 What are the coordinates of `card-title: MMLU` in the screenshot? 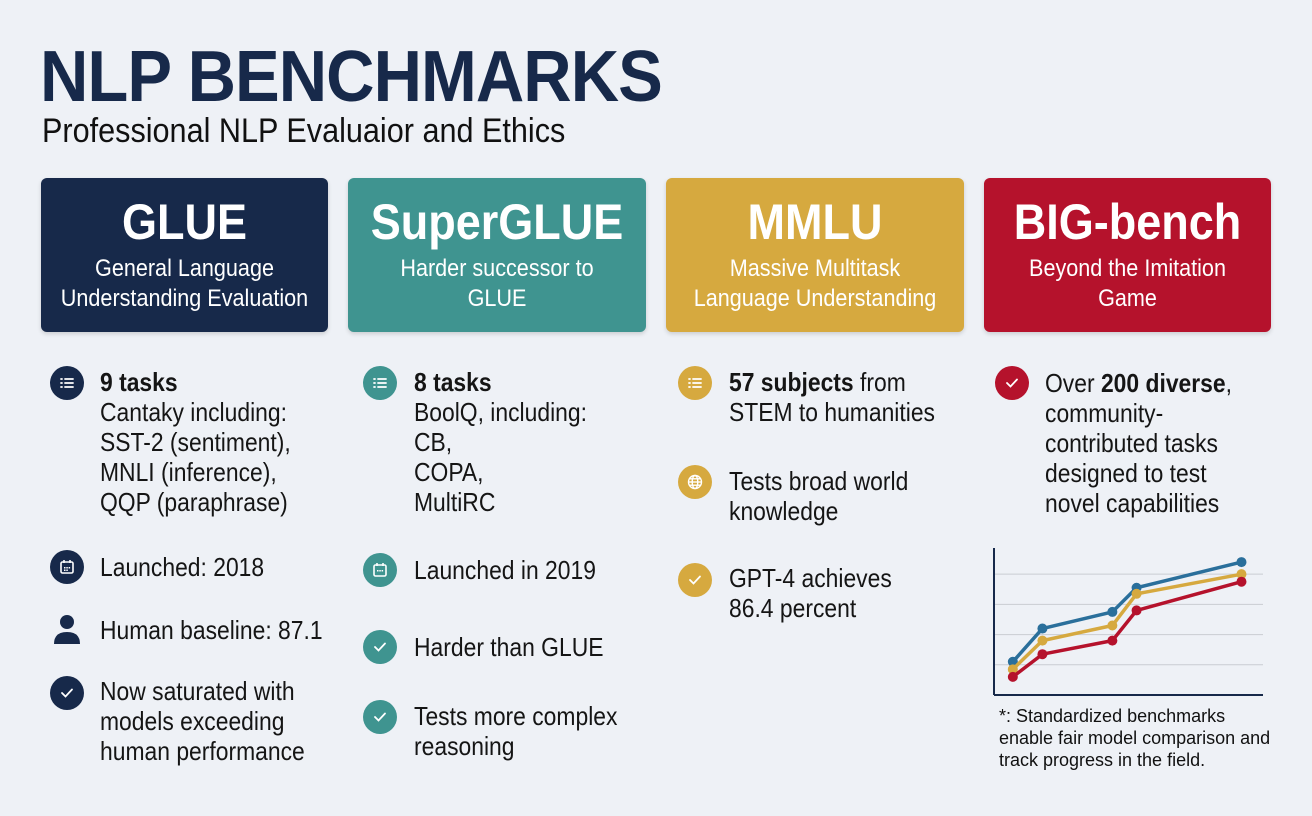 It's located at (815, 222).